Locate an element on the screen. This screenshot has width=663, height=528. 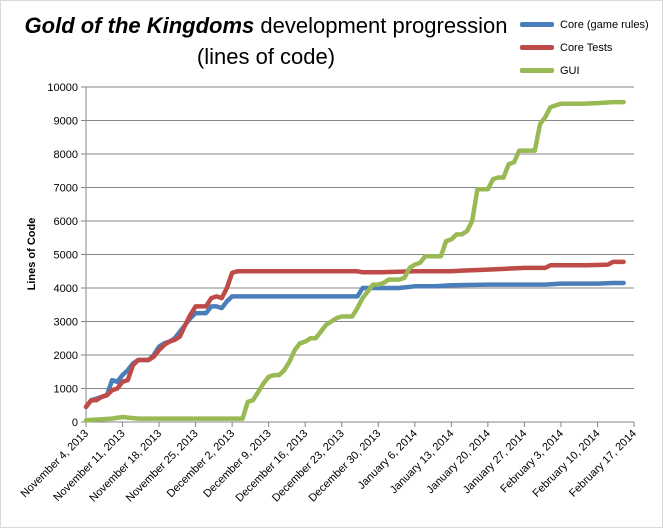
chart-title-game-name: Gold of the Kingdoms is located at coordinates (139, 25).